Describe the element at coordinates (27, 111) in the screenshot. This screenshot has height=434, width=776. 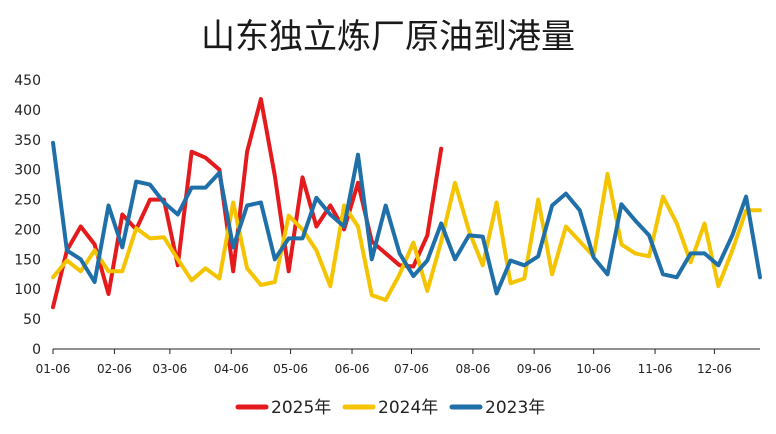
I see `y-tick-label: 400` at that location.